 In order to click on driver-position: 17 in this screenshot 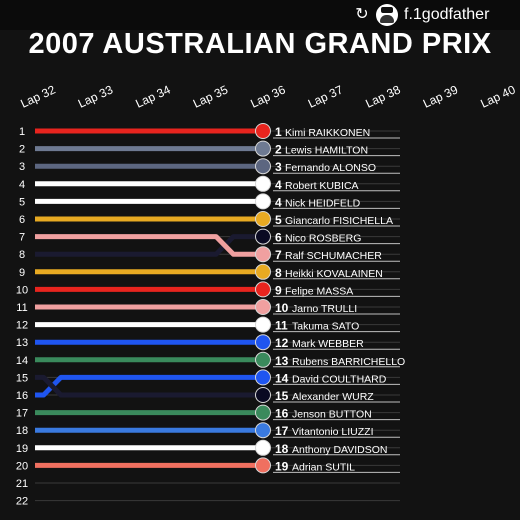, I will do `click(282, 431)`.